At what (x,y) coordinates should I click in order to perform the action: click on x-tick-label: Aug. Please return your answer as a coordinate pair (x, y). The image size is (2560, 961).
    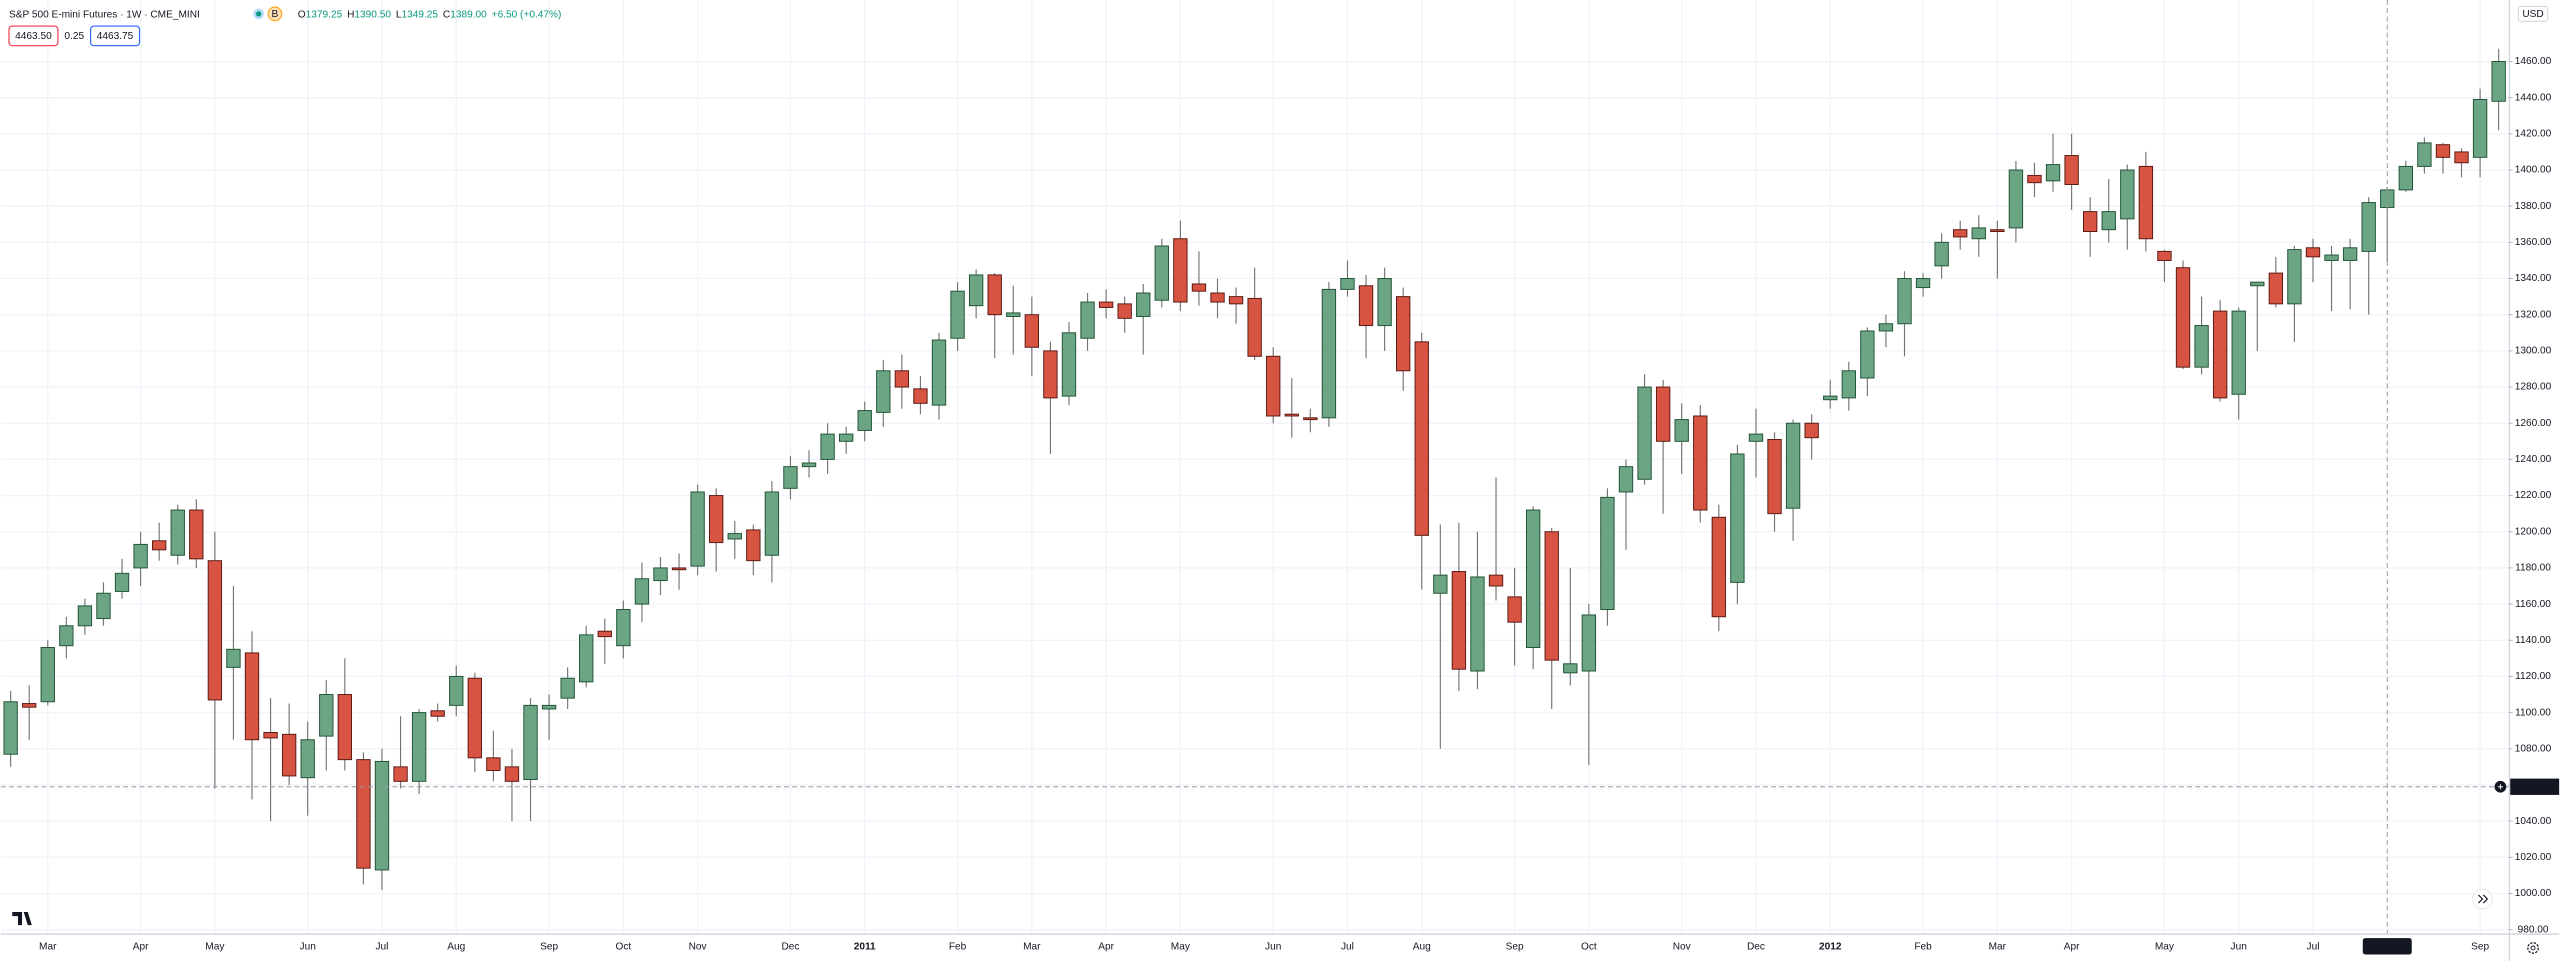
    Looking at the image, I should click on (456, 946).